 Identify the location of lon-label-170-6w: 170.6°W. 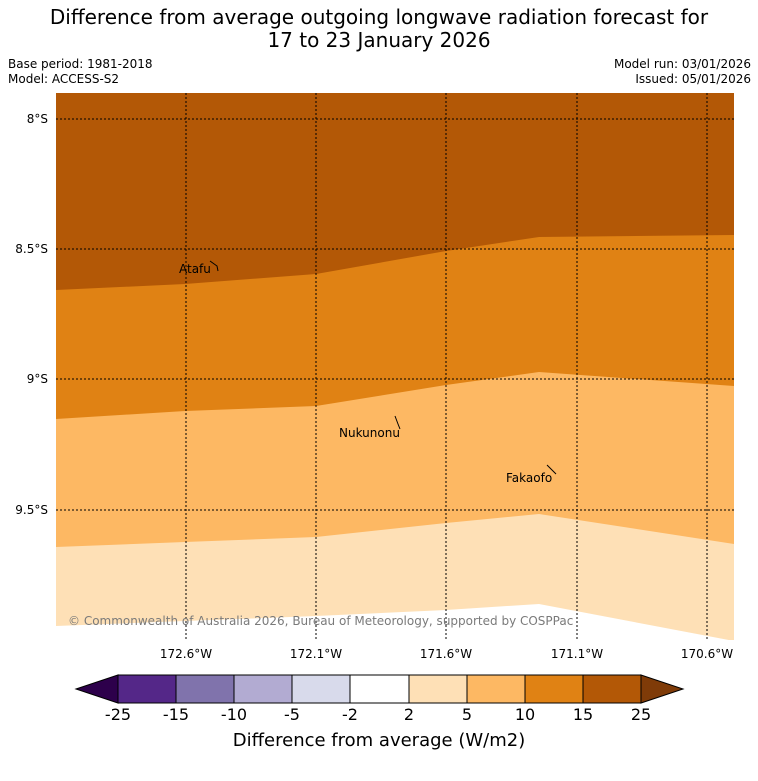
(707, 654).